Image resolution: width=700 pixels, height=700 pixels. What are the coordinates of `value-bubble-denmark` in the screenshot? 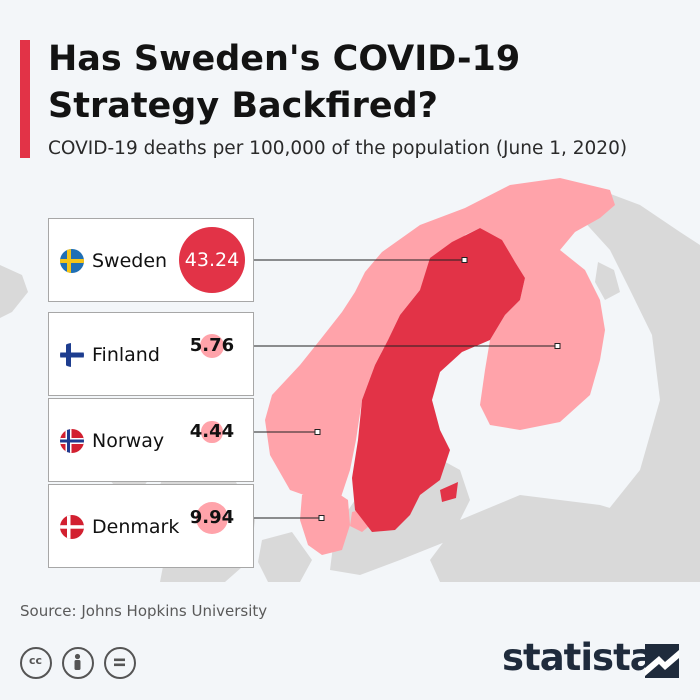 It's located at (212, 518).